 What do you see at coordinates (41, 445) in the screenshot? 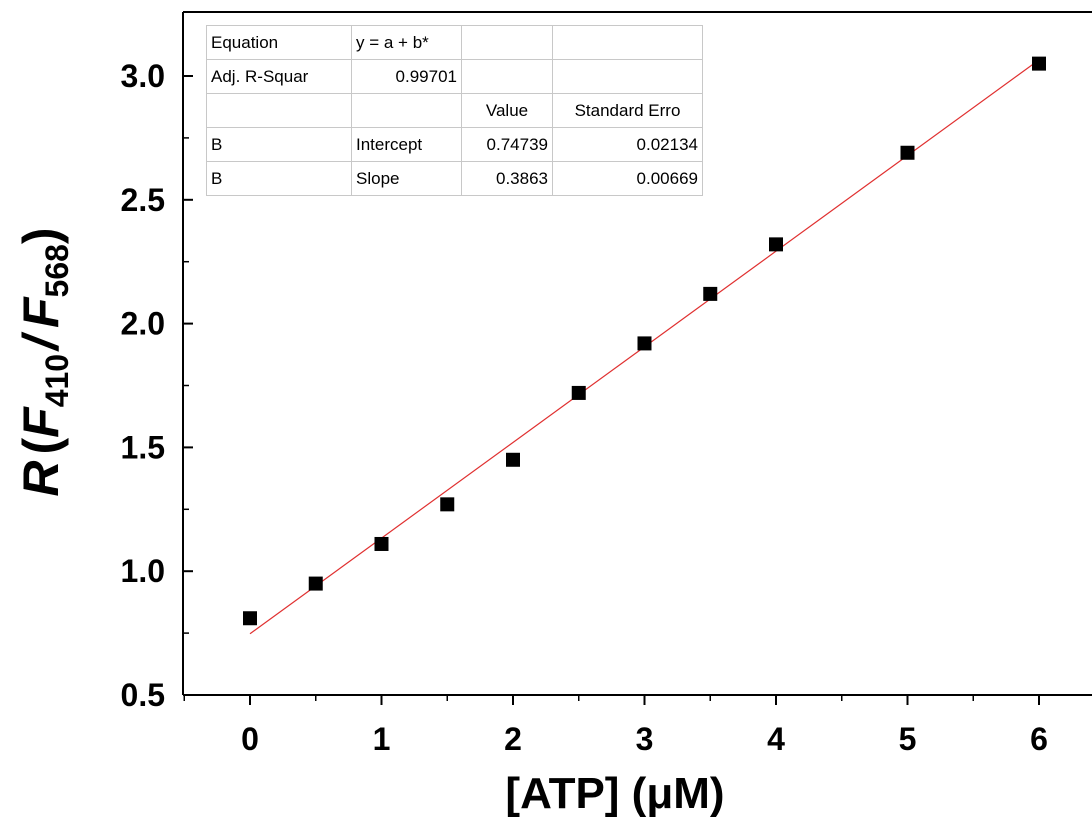
I see `y-title-open: (` at bounding box center [41, 445].